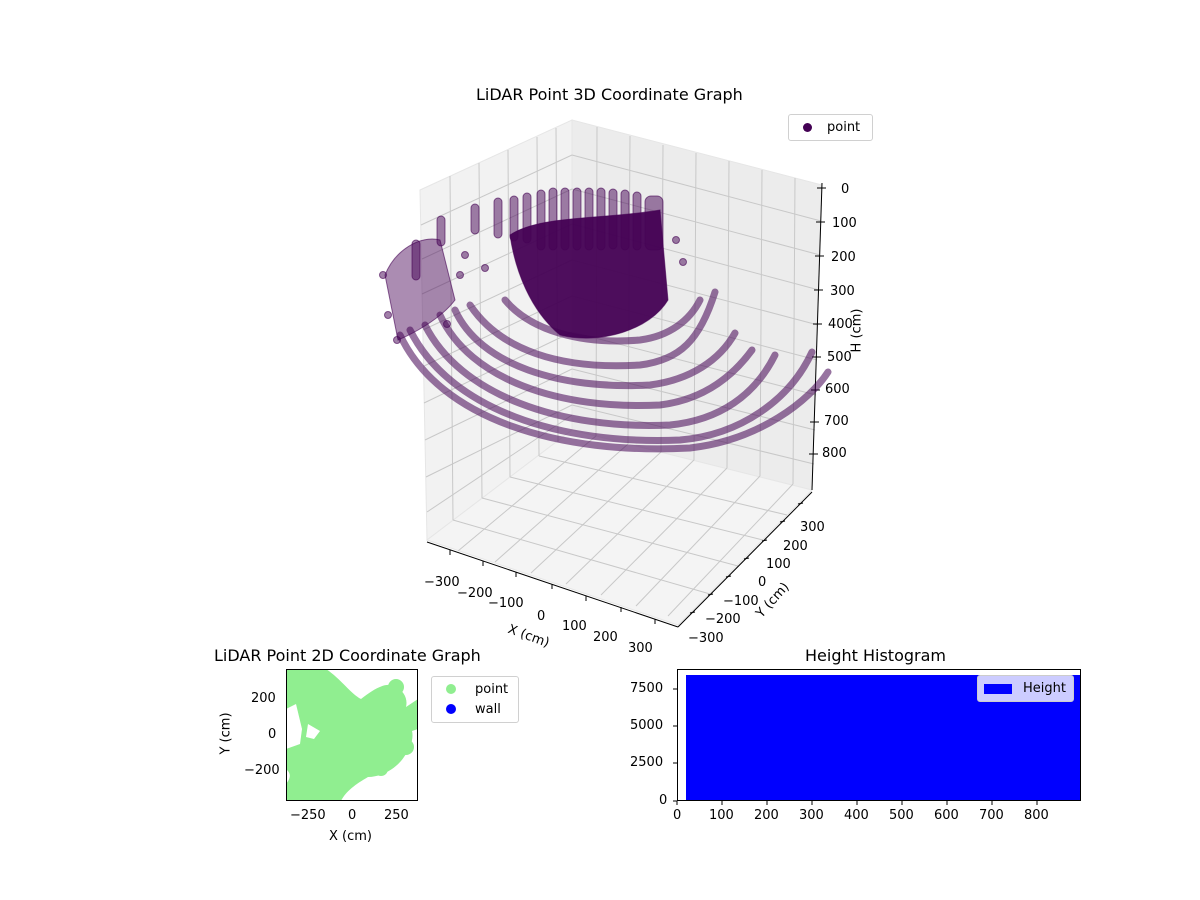 Image resolution: width=1200 pixels, height=900 pixels. What do you see at coordinates (262, 770) in the screenshot?
I see `plot2d-ytick: −200` at bounding box center [262, 770].